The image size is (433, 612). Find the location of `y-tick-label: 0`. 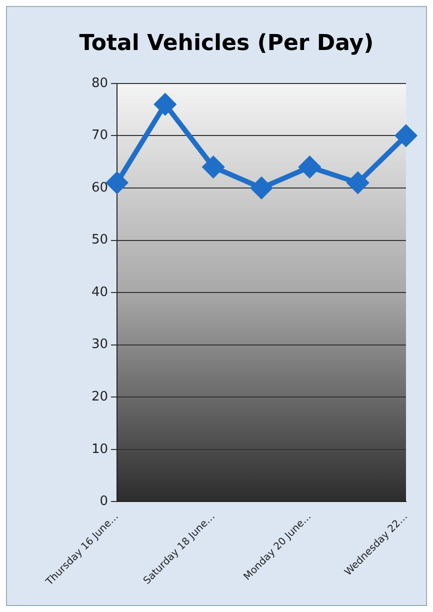

y-tick-label: 0 is located at coordinates (104, 502).